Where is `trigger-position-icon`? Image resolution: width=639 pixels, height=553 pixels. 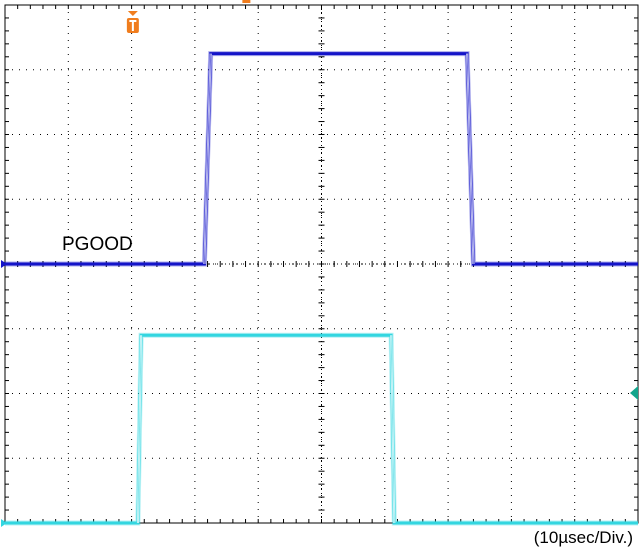
trigger-position-icon is located at coordinates (246, 1).